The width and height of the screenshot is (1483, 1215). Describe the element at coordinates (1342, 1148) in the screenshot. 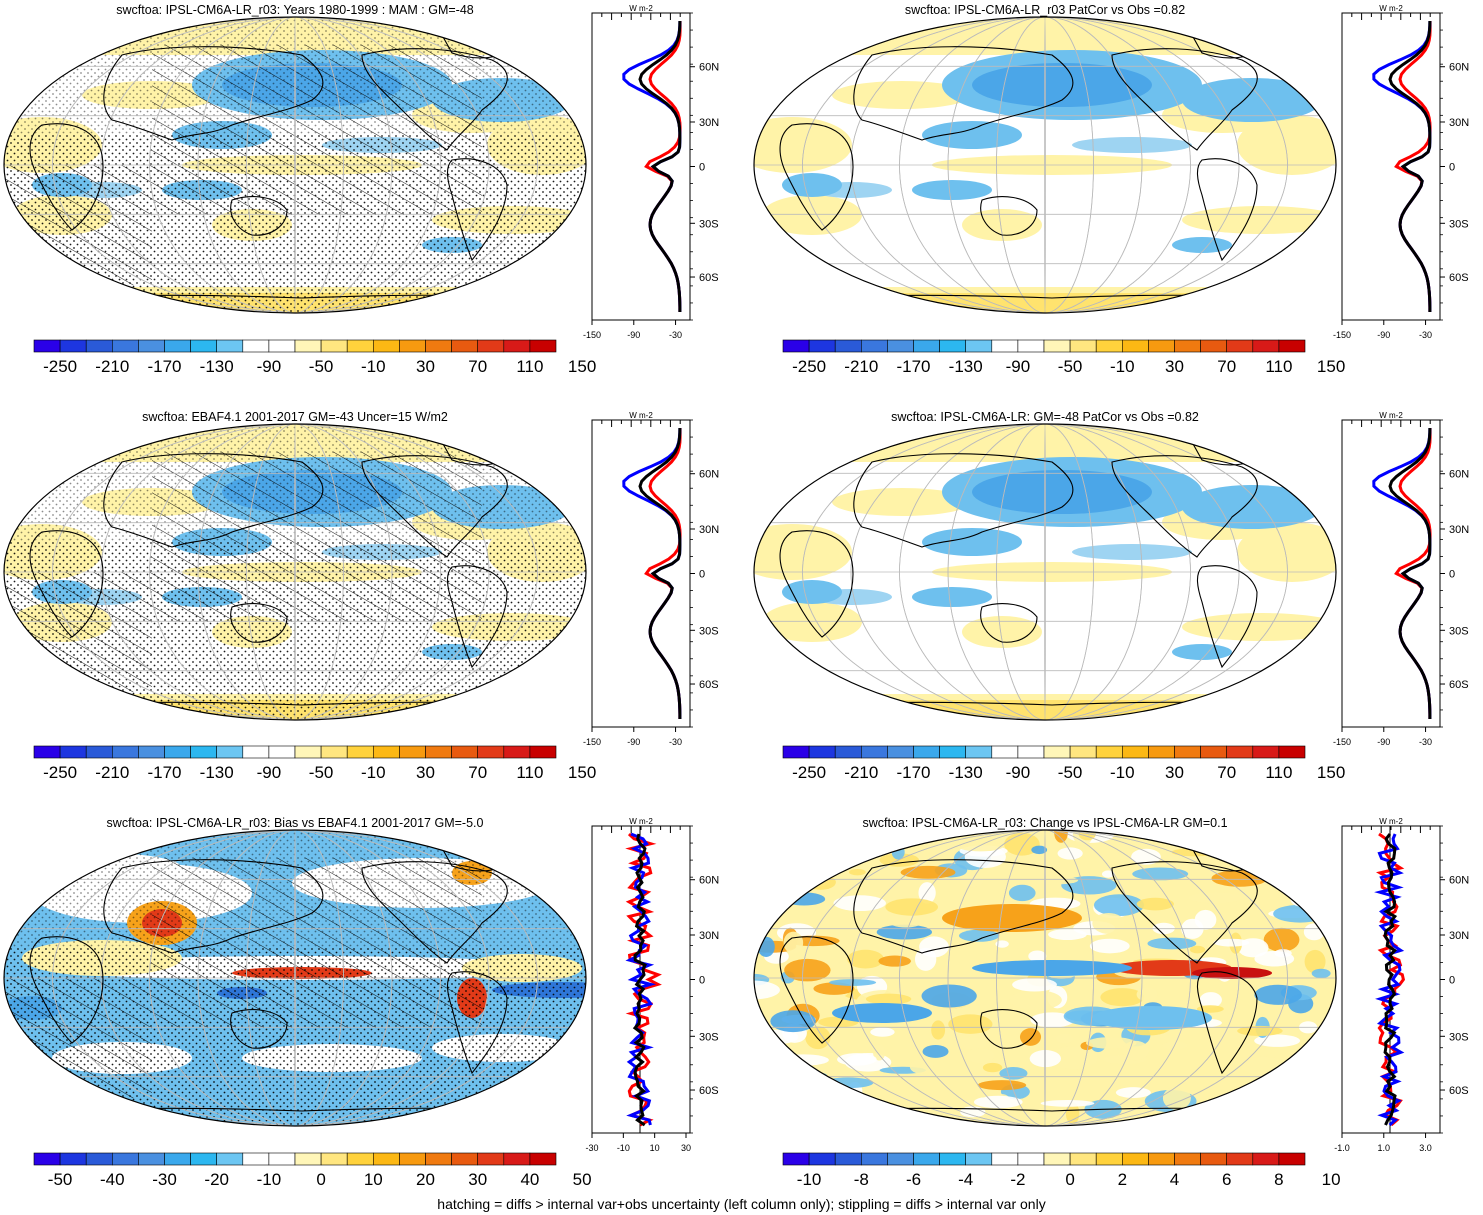

I see `profile-tick-label: -1.0` at that location.